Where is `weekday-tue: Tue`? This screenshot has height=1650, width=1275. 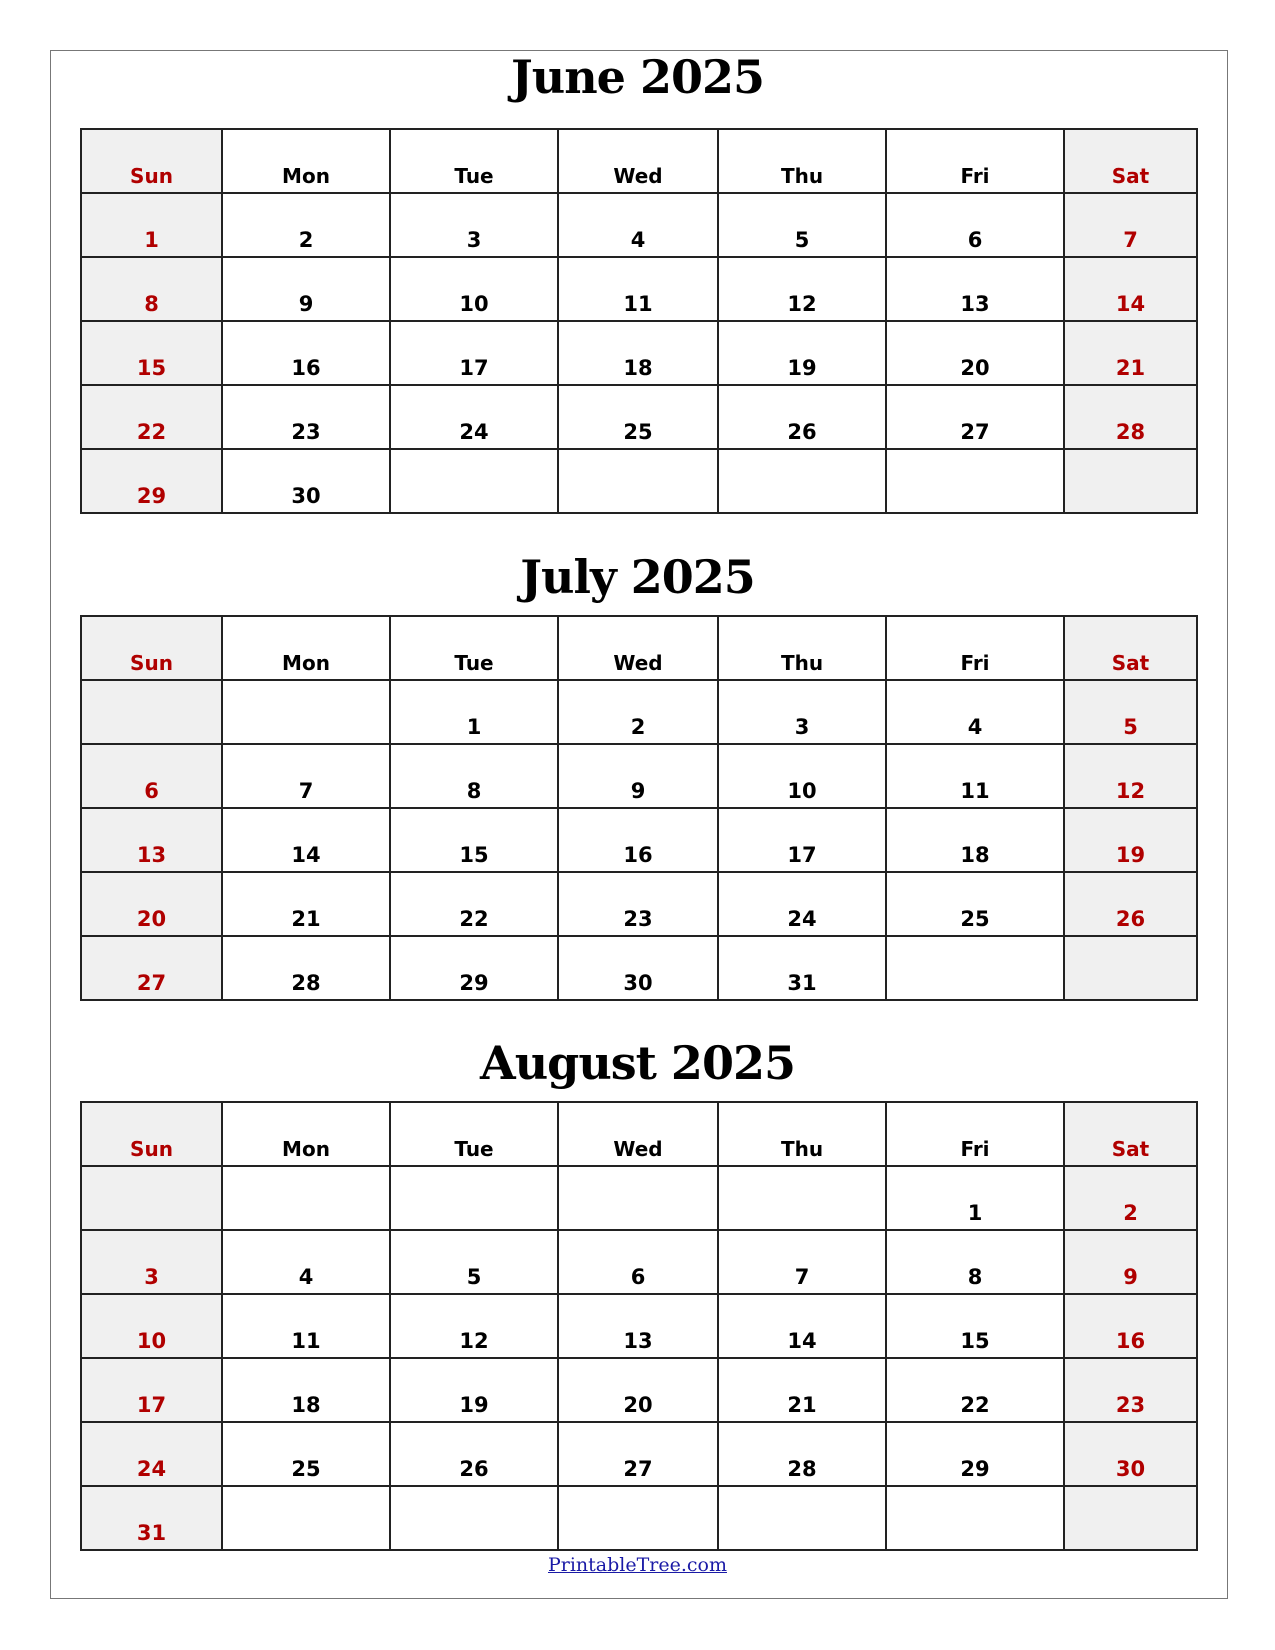 weekday-tue: Tue is located at coordinates (474, 1134).